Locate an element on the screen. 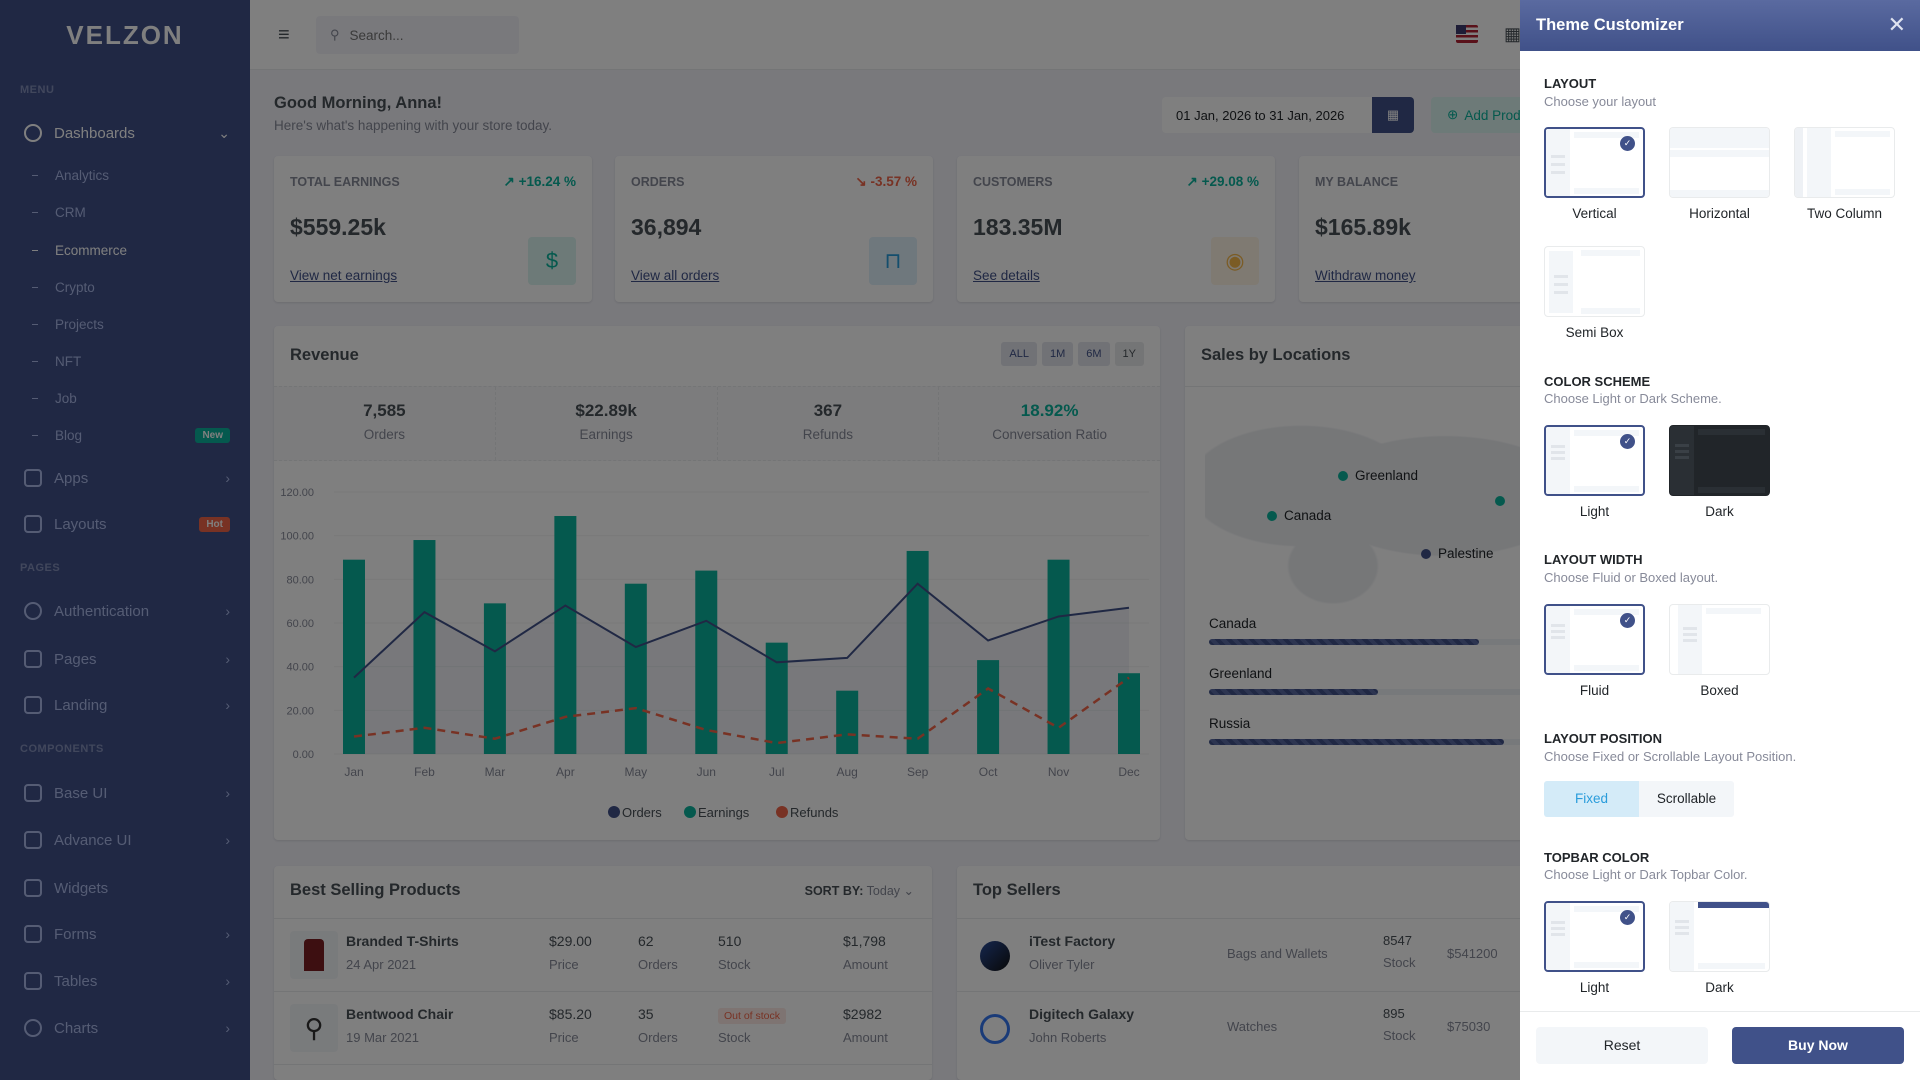  option-label: Two Column is located at coordinates (1844, 213).